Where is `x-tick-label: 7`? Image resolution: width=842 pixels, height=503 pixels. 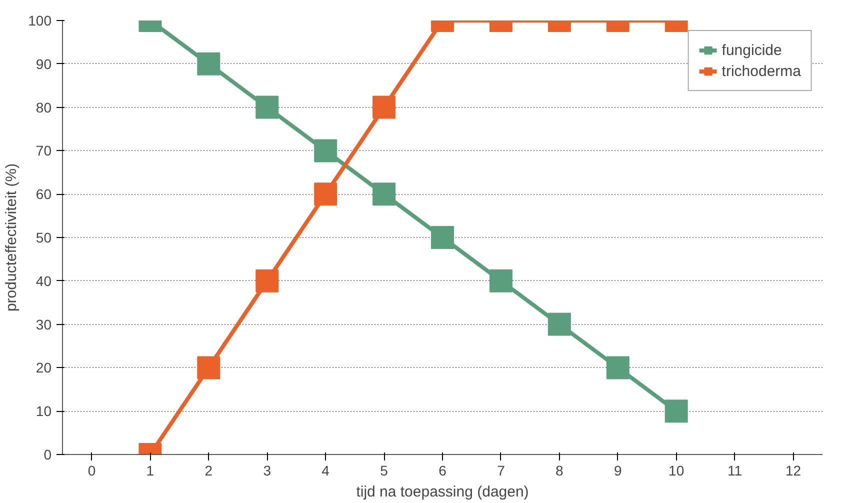
x-tick-label: 7 is located at coordinates (501, 470).